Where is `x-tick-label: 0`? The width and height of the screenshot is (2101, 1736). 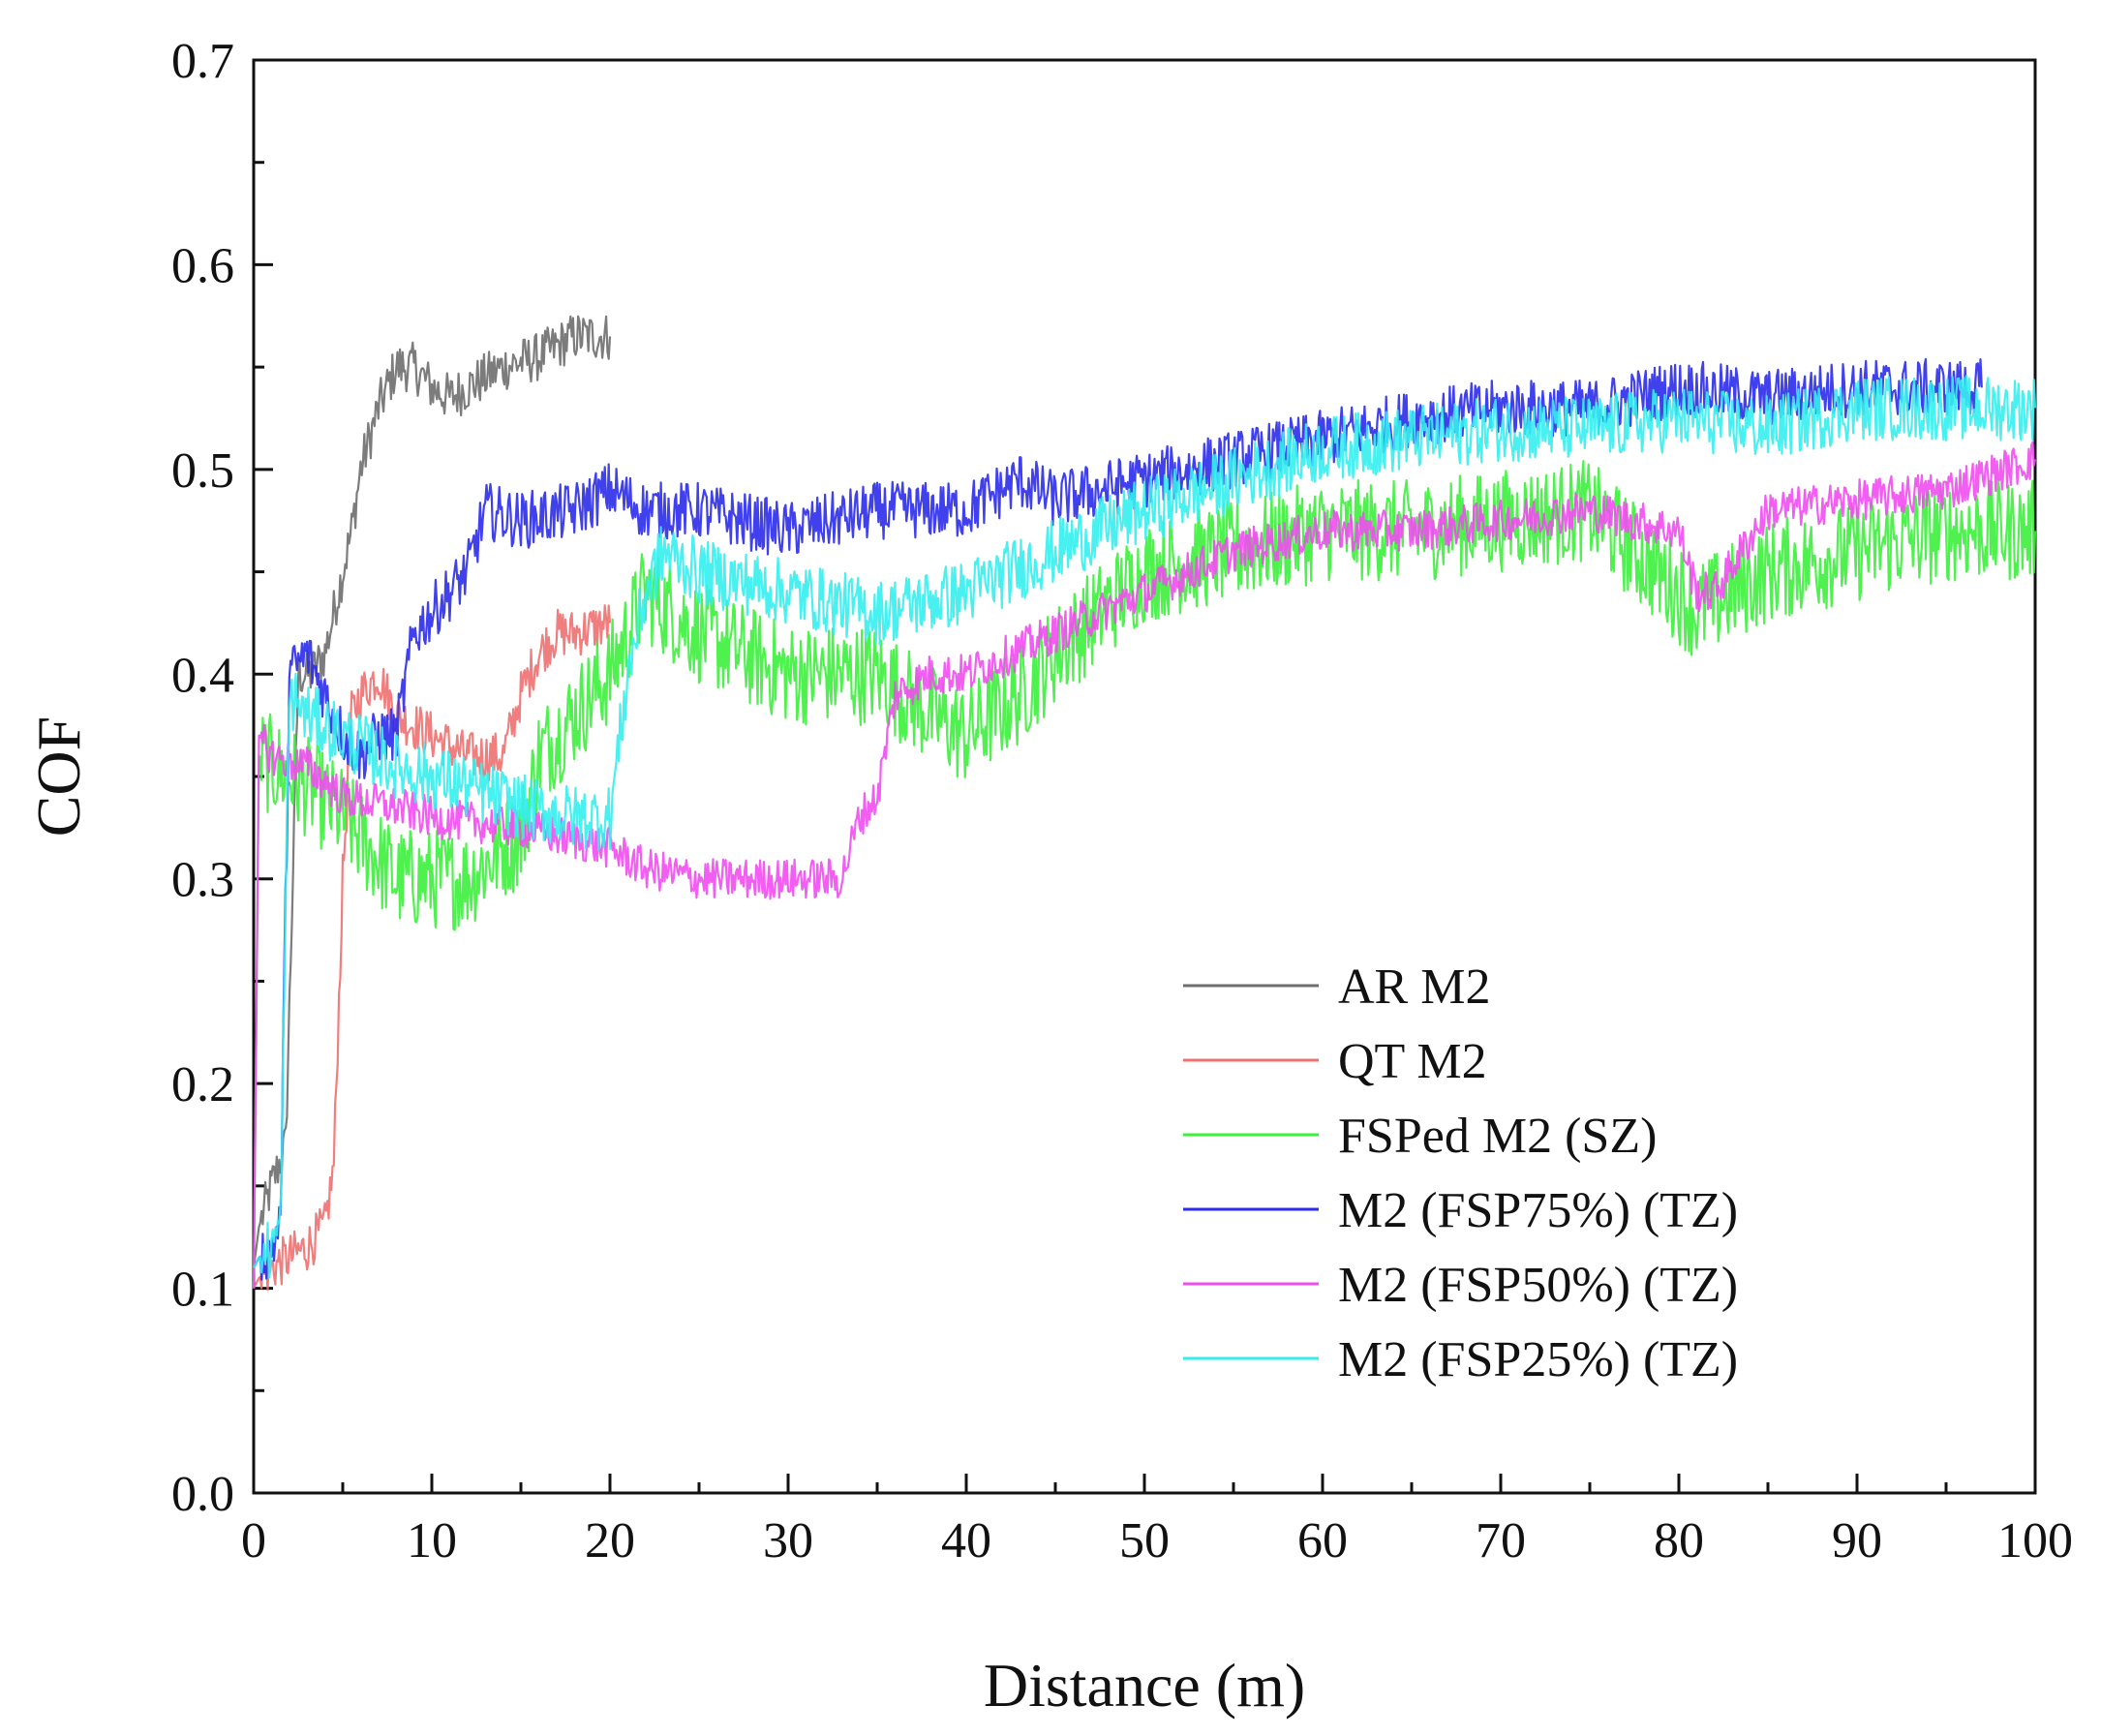
x-tick-label: 0 is located at coordinates (254, 1540).